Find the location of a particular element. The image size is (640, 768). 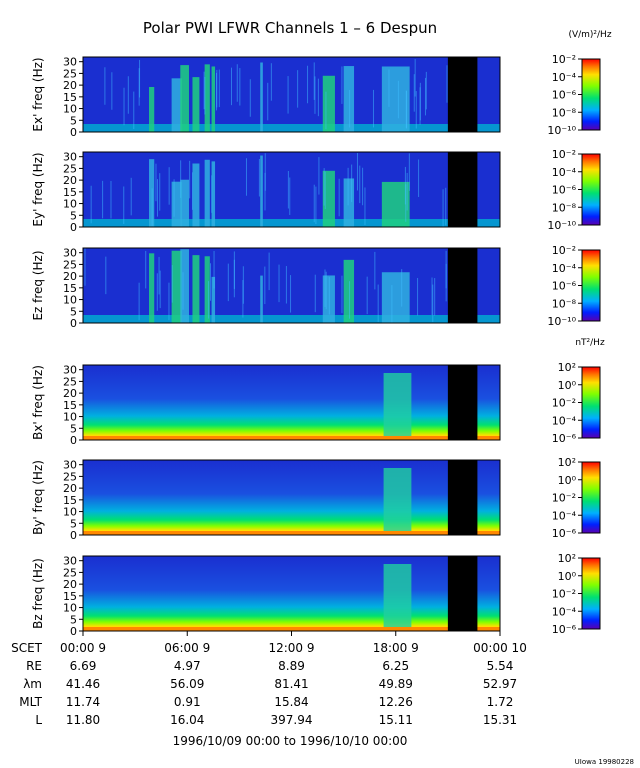

ephemeris-value: 15.84 is located at coordinates (291, 702).